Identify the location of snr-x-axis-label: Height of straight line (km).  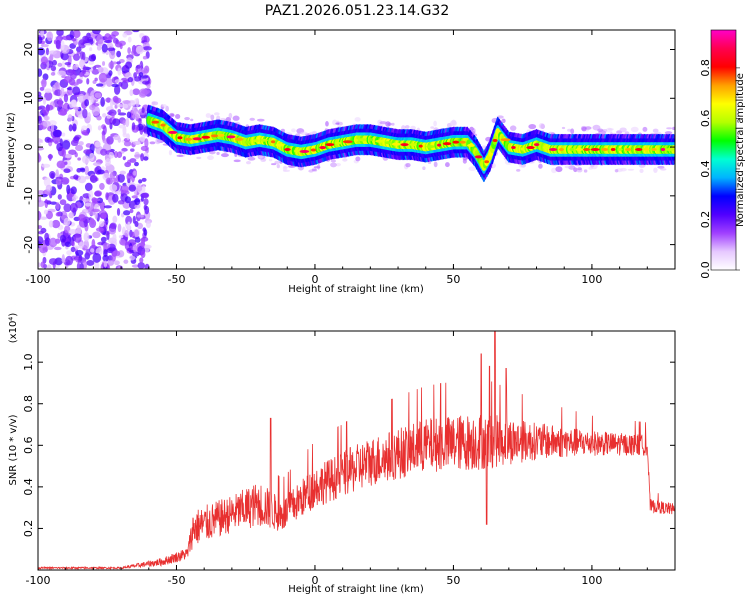
(356, 589).